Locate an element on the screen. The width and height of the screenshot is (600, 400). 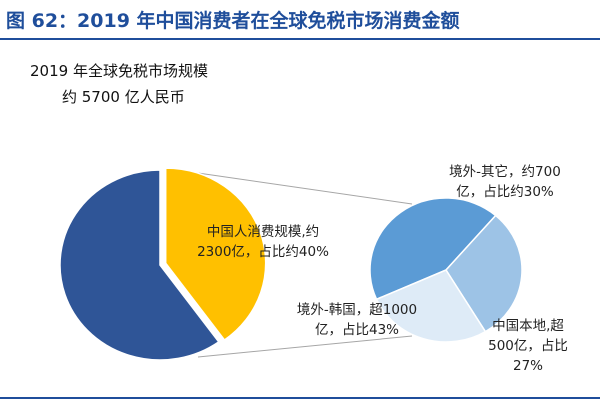
slice-label-domestic: 中国本地,超 500亿，占比 27% is located at coordinates (528, 346).